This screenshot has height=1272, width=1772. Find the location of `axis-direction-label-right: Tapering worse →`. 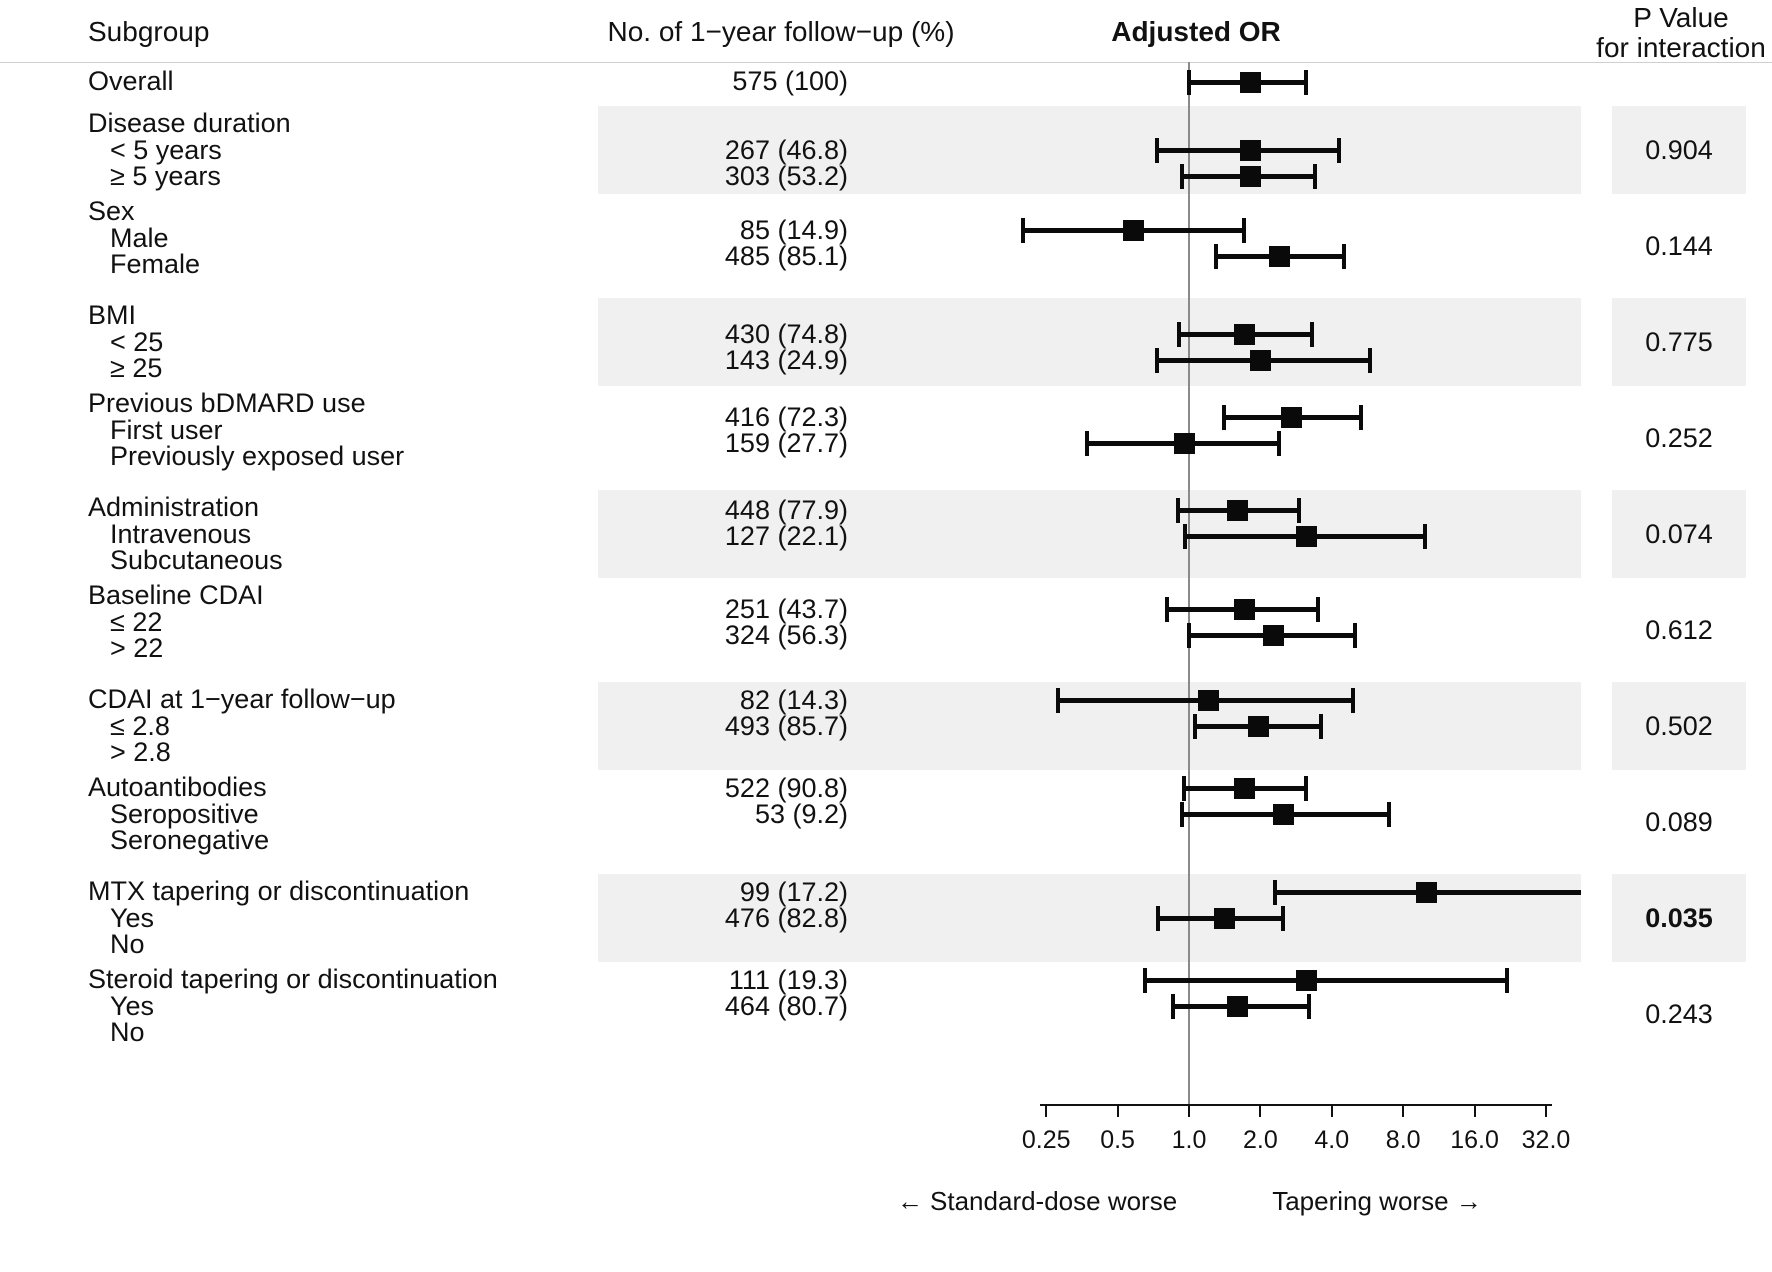

axis-direction-label-right: Tapering worse → is located at coordinates (1377, 1201).